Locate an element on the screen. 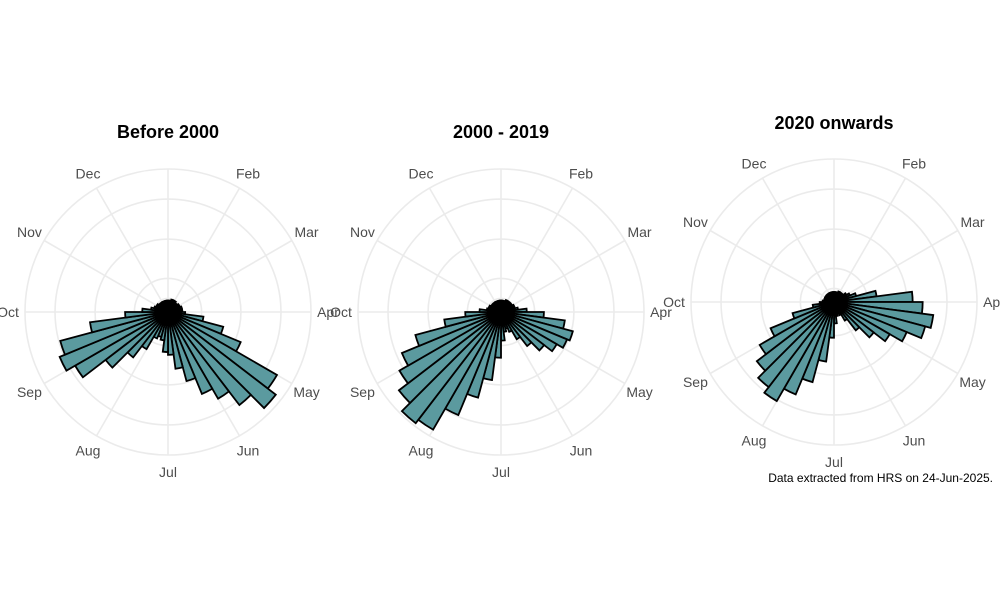 The height and width of the screenshot is (600, 1000). panel-title: Before 2000 is located at coordinates (168, 132).